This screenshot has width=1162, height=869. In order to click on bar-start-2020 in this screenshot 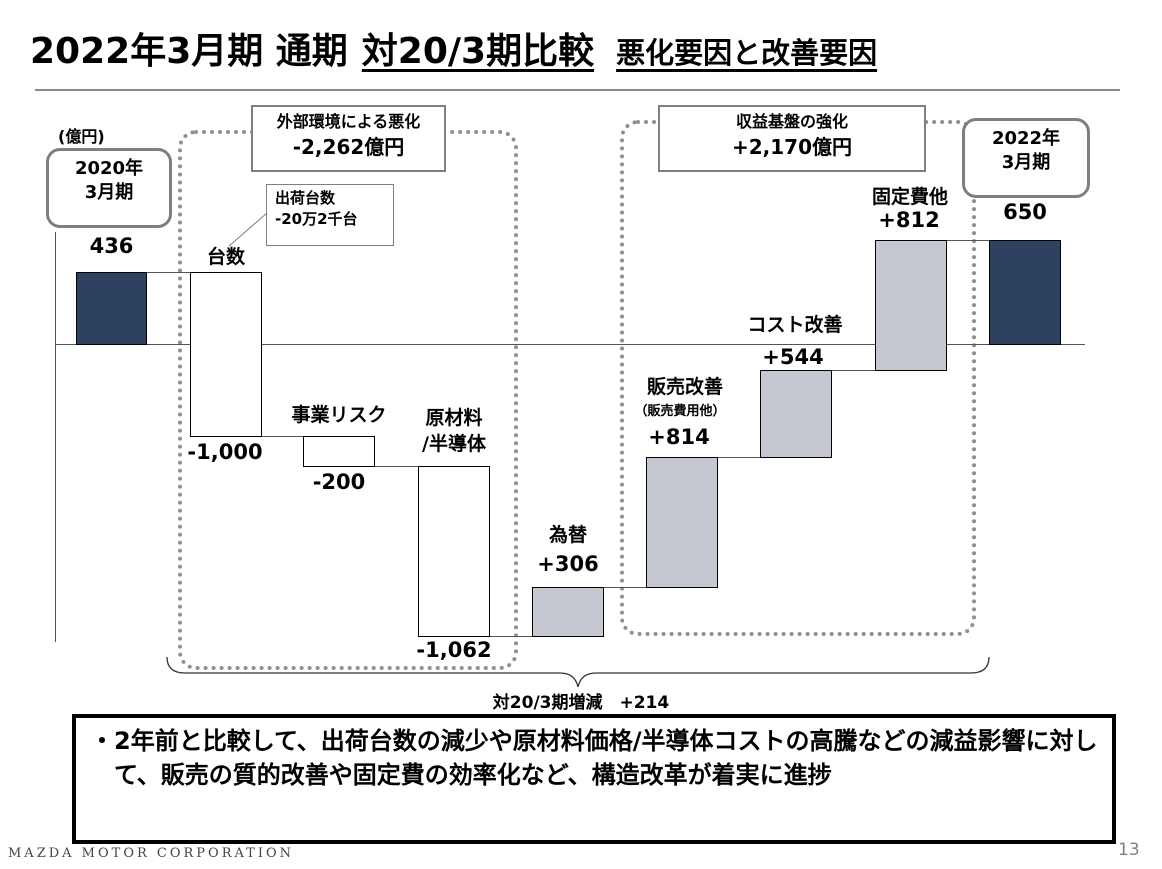, I will do `click(111, 308)`.